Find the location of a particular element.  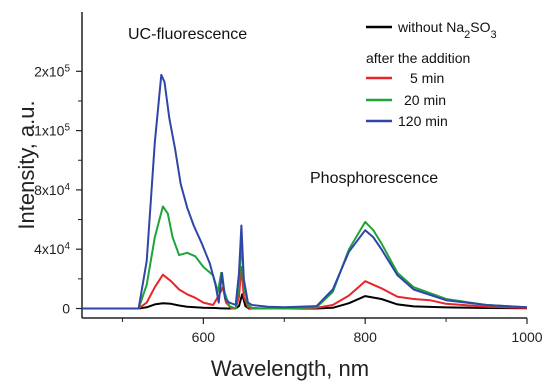

annotation-uc-fluorescence: UC-fluorescence is located at coordinates (187, 34).